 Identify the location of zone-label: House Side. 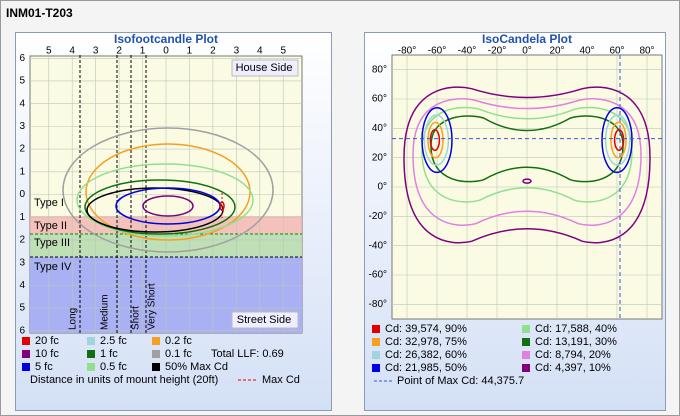
(264, 68).